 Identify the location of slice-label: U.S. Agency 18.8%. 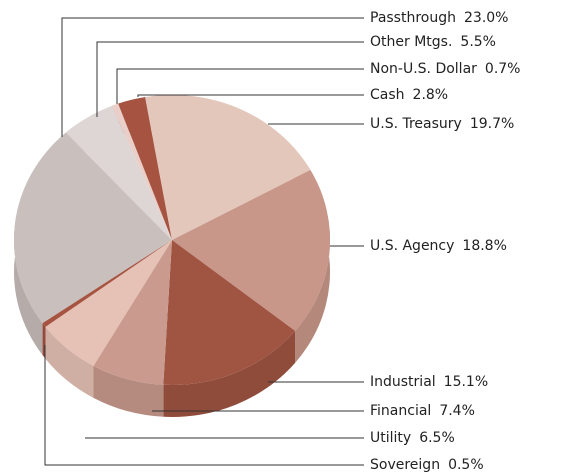
(438, 246).